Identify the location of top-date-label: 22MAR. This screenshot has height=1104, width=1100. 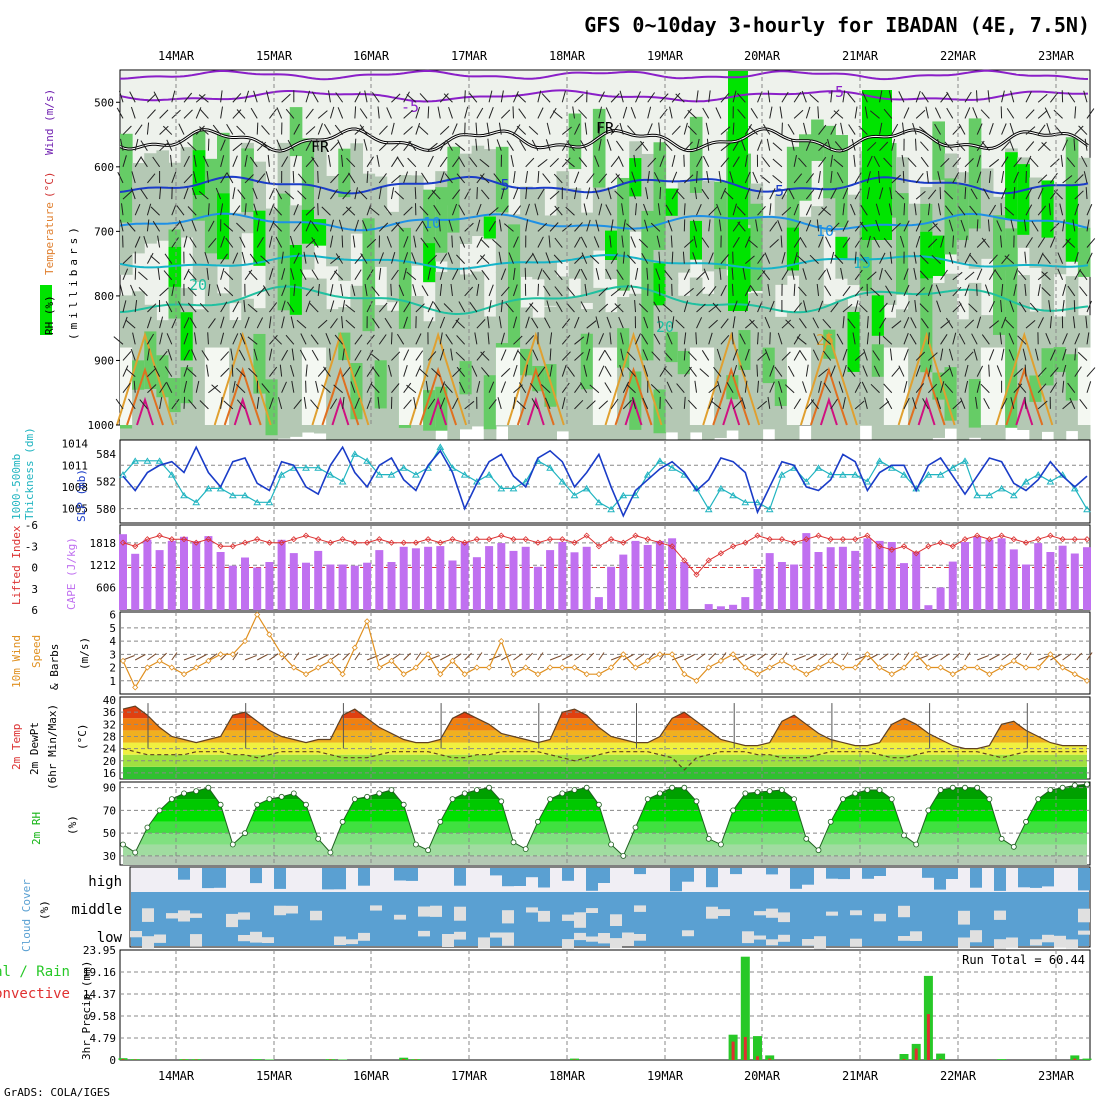
(958, 56).